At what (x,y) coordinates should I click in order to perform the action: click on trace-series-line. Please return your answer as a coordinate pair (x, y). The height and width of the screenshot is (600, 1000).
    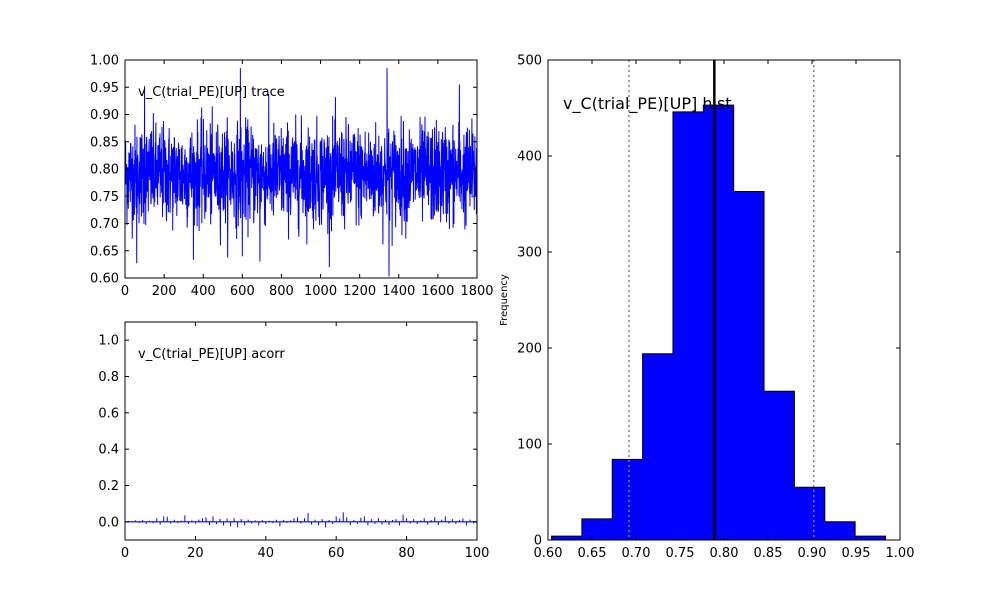
    Looking at the image, I should click on (301, 172).